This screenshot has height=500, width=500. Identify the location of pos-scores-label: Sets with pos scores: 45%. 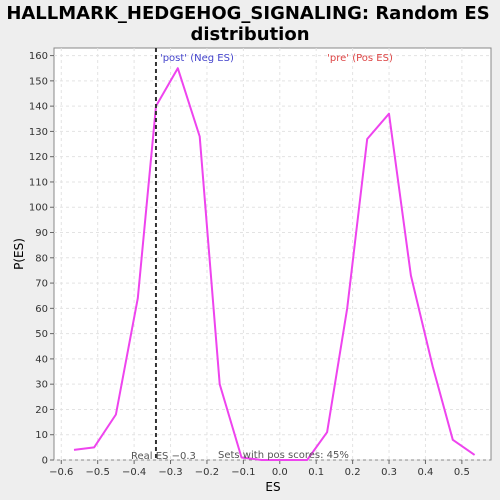
(283, 455).